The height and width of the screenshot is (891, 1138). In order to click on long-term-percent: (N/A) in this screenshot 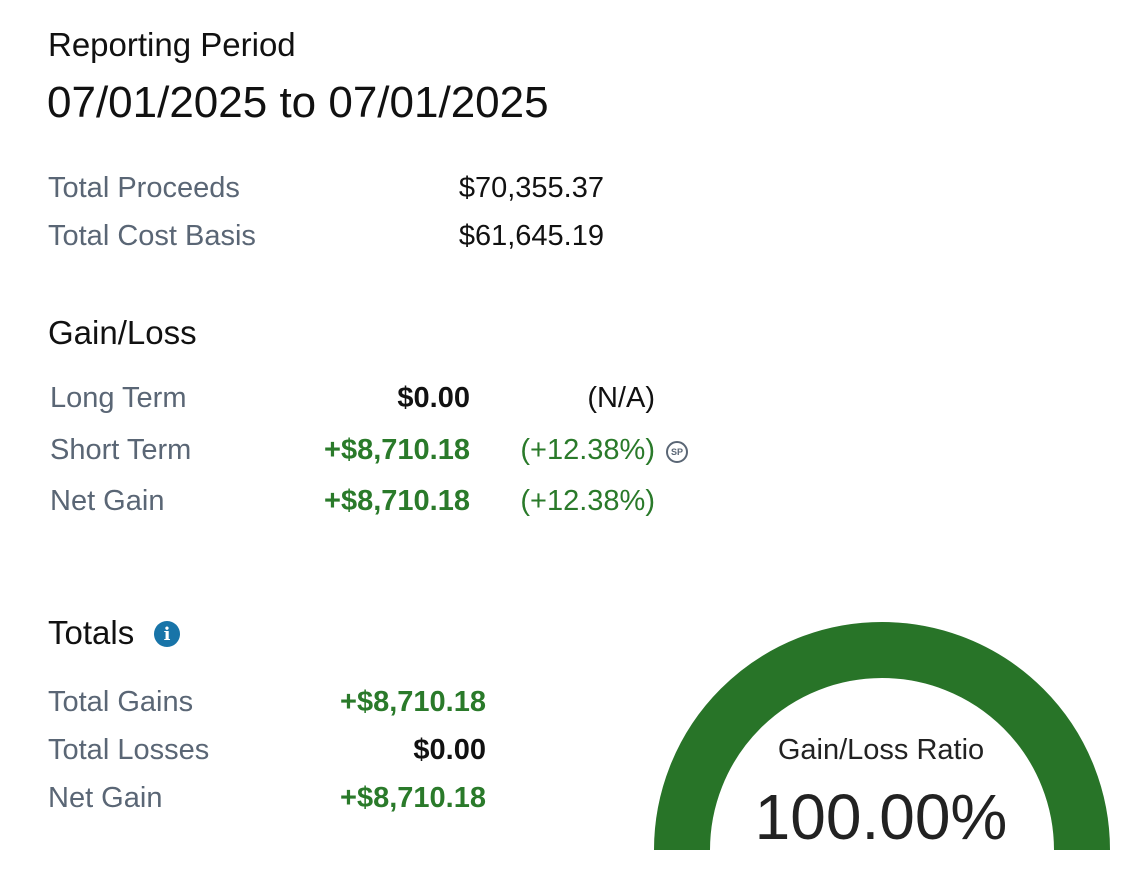, I will do `click(621, 398)`.